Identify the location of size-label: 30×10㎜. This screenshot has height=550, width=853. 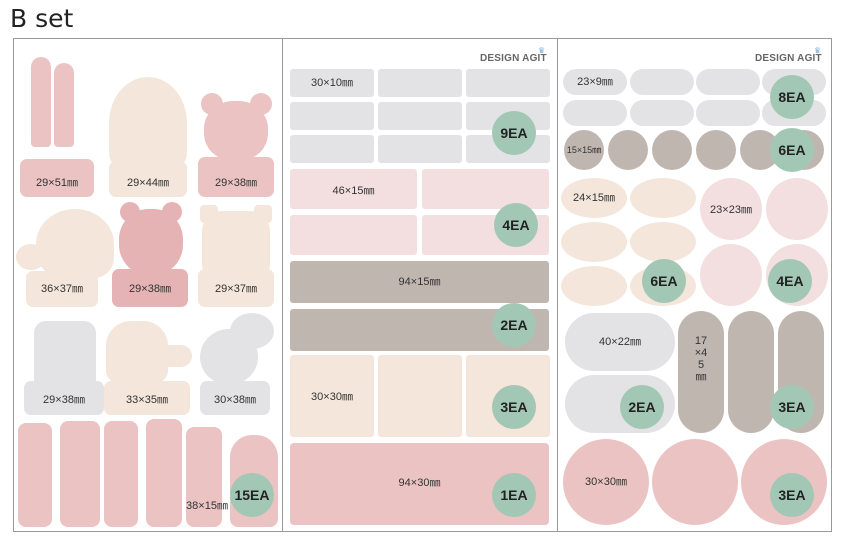
(332, 83).